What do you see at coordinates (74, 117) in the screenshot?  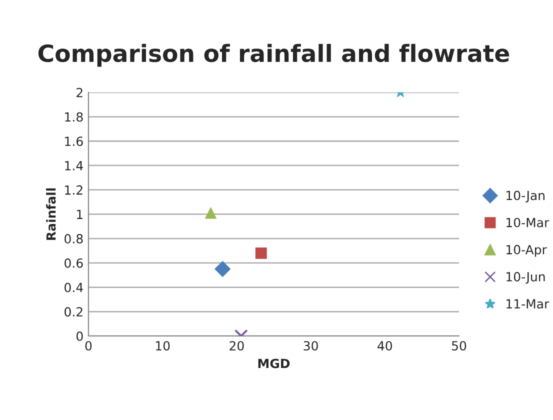 I see `y-tick-label: 1.8` at bounding box center [74, 117].